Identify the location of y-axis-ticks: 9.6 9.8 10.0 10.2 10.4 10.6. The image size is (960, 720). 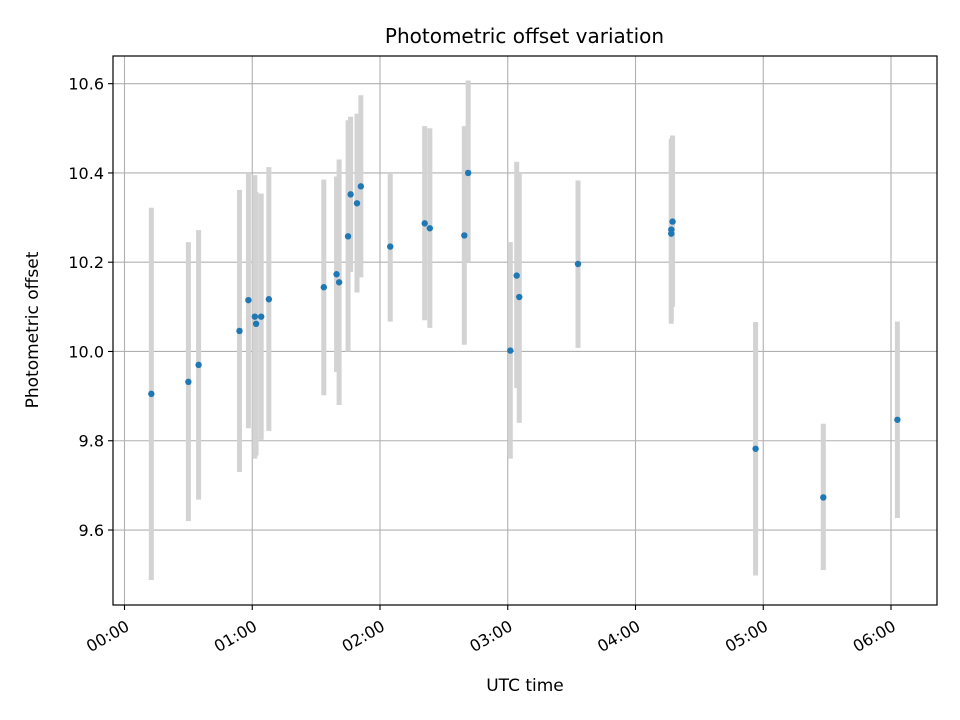
(90, 307).